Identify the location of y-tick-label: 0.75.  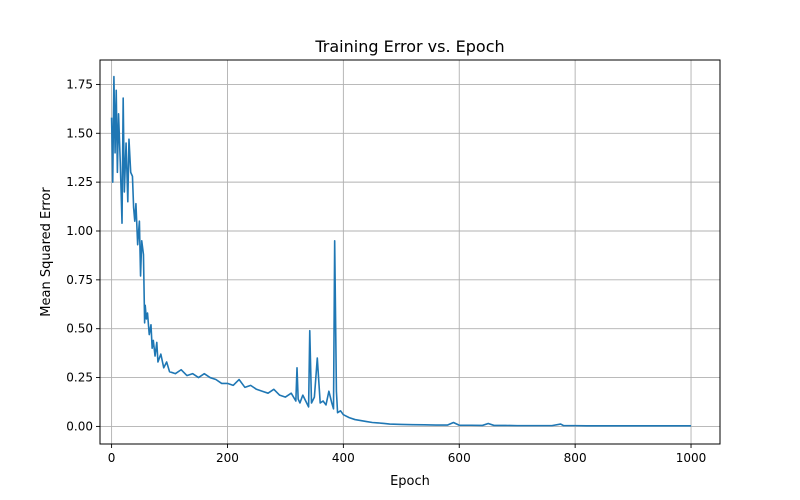
(79, 280).